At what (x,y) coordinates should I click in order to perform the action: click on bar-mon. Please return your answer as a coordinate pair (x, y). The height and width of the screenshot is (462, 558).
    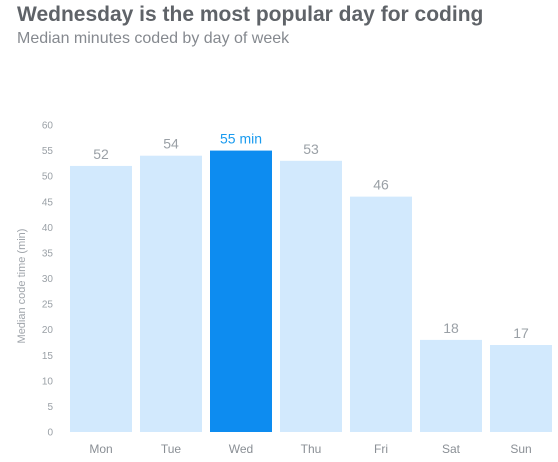
    Looking at the image, I should click on (101, 298).